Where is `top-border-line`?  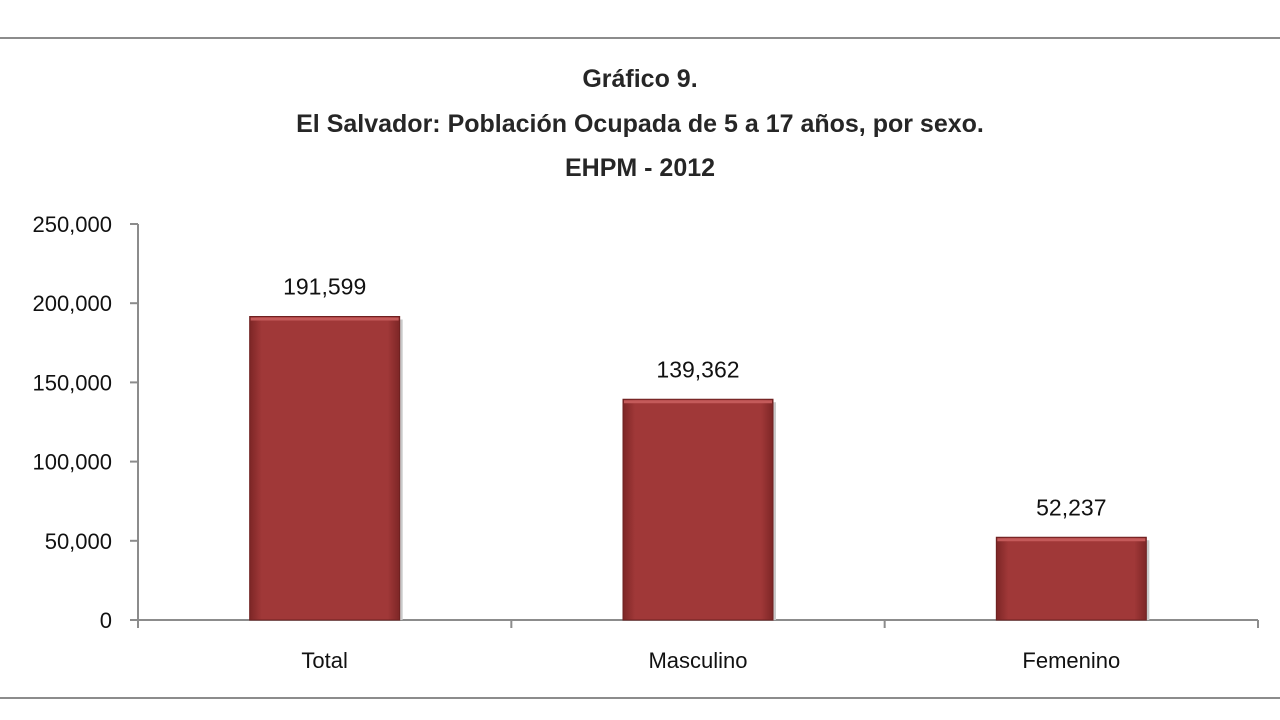 top-border-line is located at coordinates (640, 38).